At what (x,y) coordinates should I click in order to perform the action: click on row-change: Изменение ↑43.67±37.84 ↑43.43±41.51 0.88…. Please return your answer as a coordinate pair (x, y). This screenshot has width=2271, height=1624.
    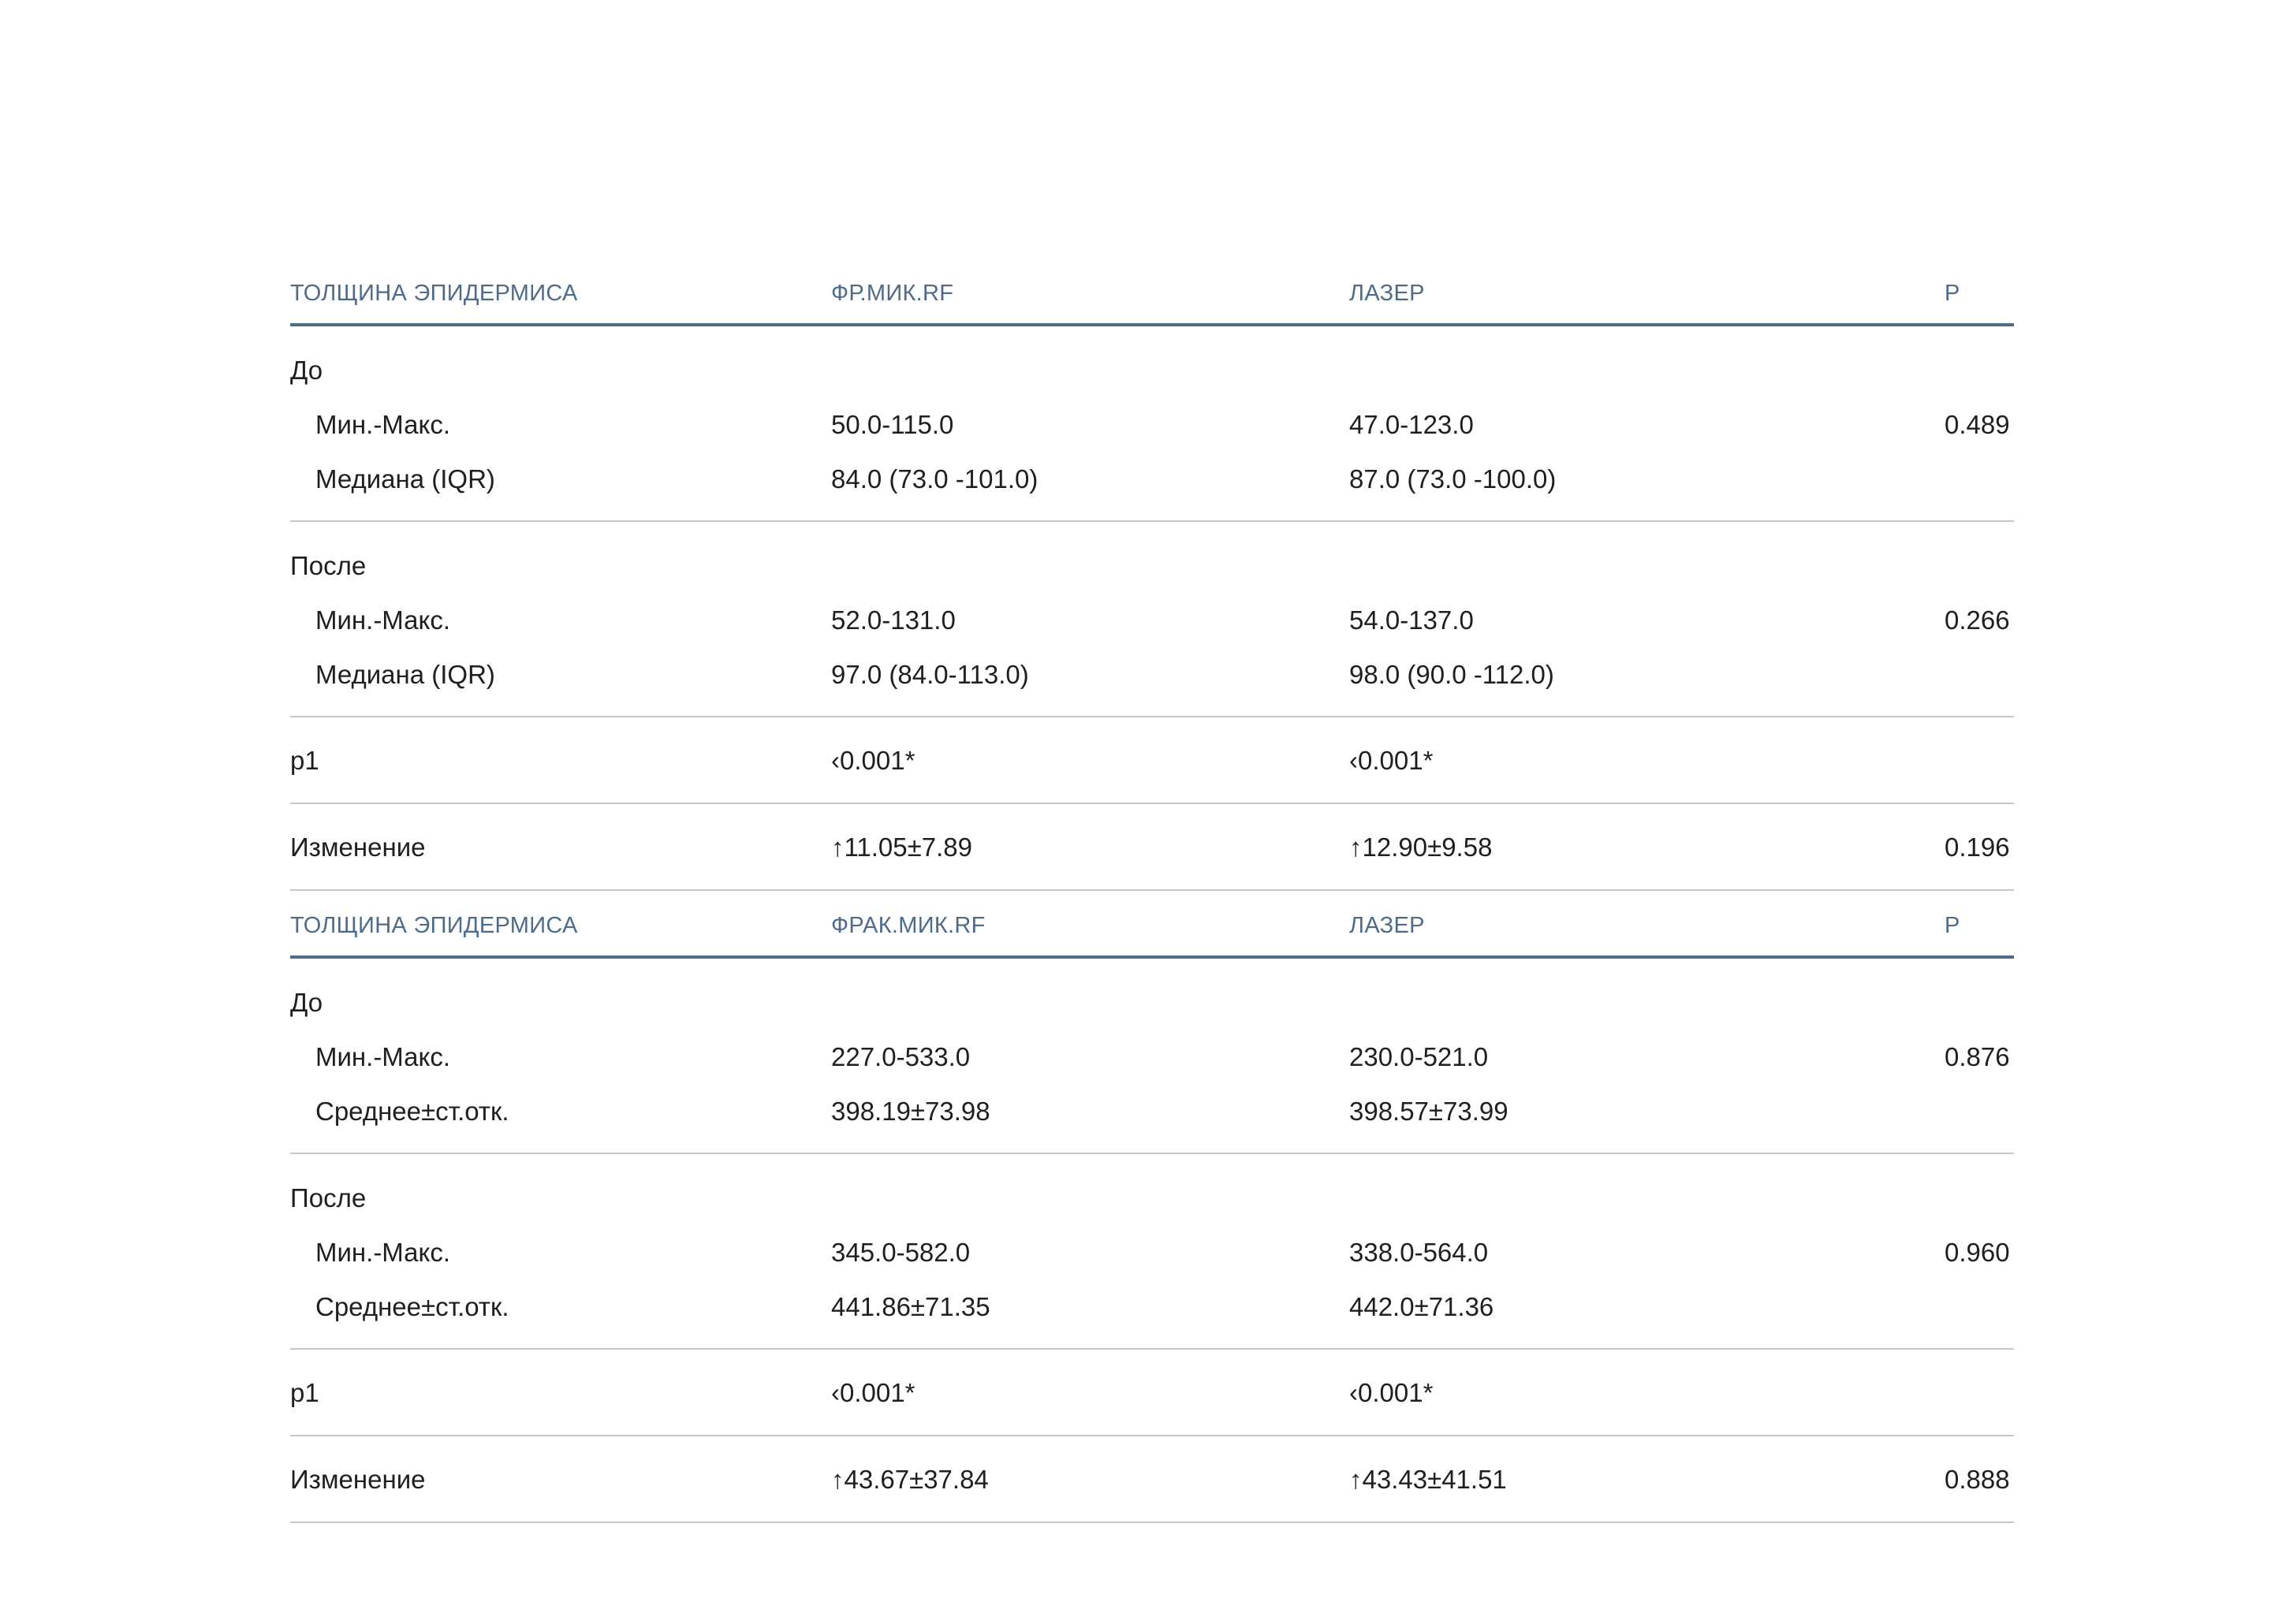
    Looking at the image, I should click on (1152, 1479).